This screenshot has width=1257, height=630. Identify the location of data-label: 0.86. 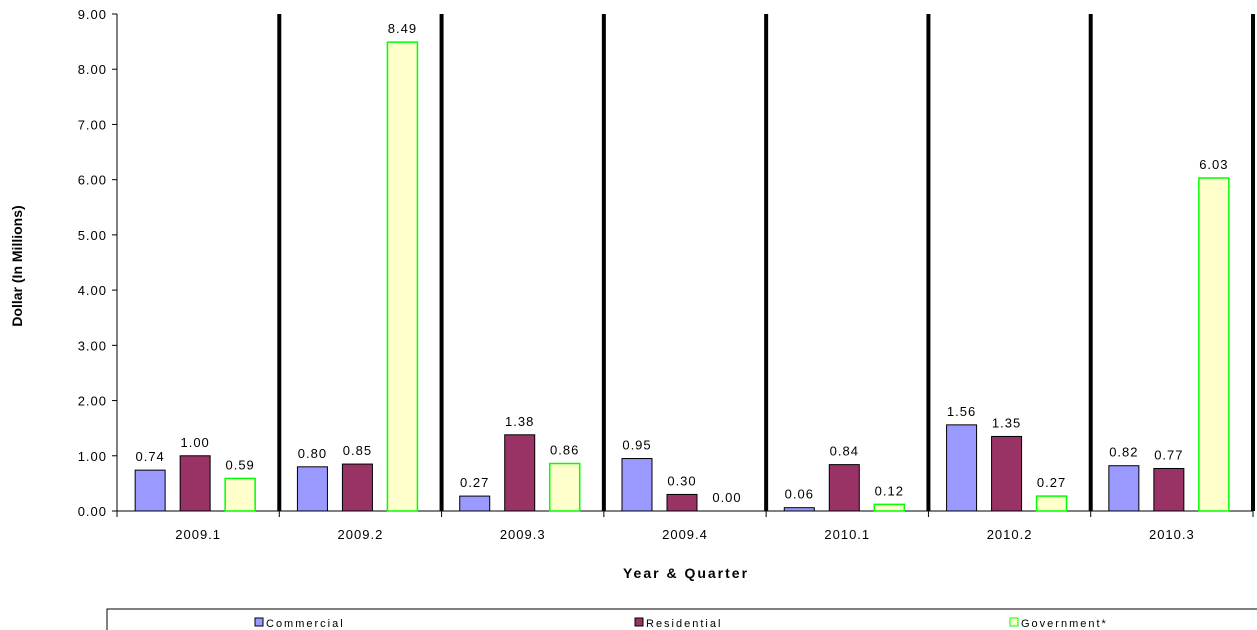
(564, 450).